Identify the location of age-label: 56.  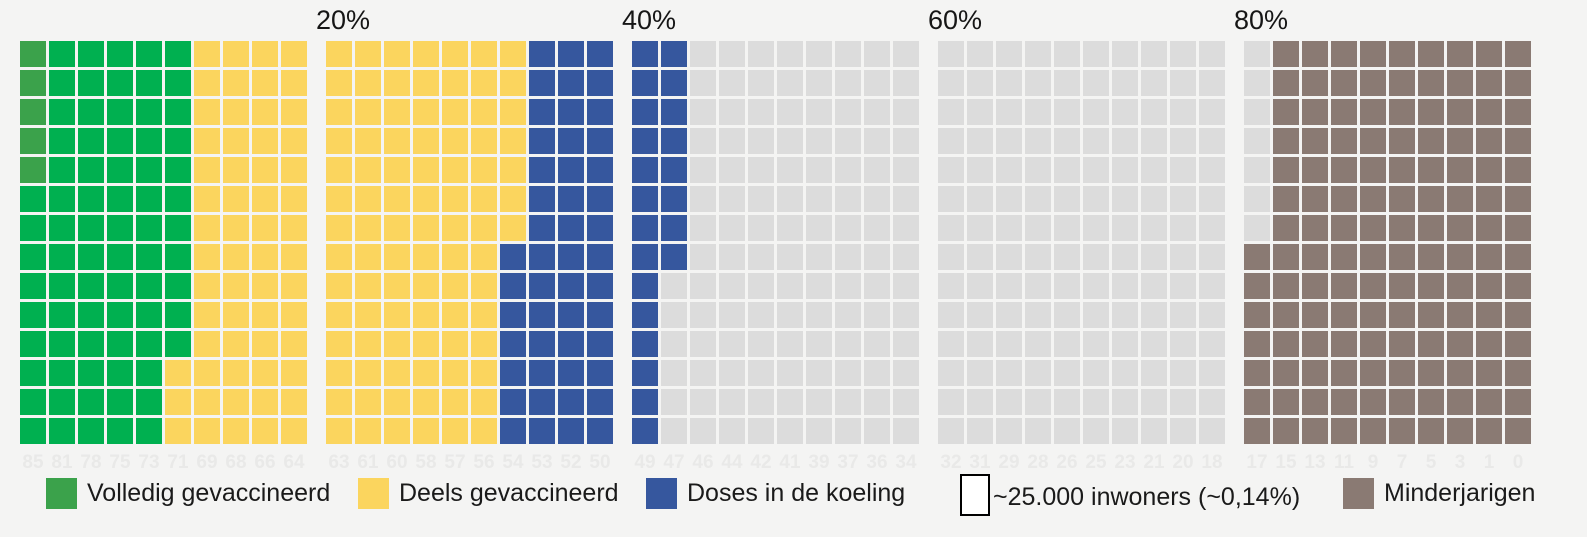
(484, 462).